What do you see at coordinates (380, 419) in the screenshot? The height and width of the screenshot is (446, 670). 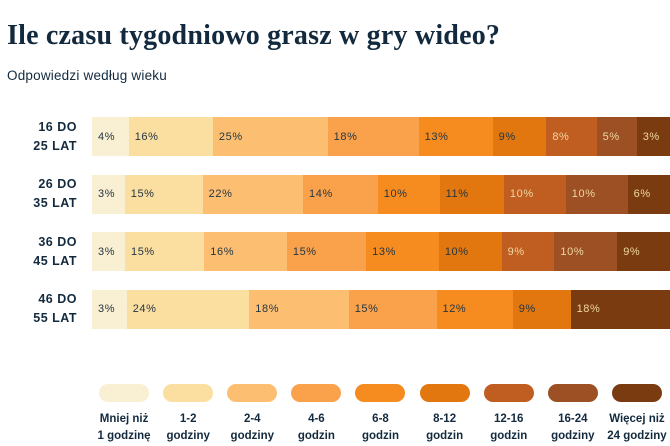 I see `legend-label-line1: 6-8` at bounding box center [380, 419].